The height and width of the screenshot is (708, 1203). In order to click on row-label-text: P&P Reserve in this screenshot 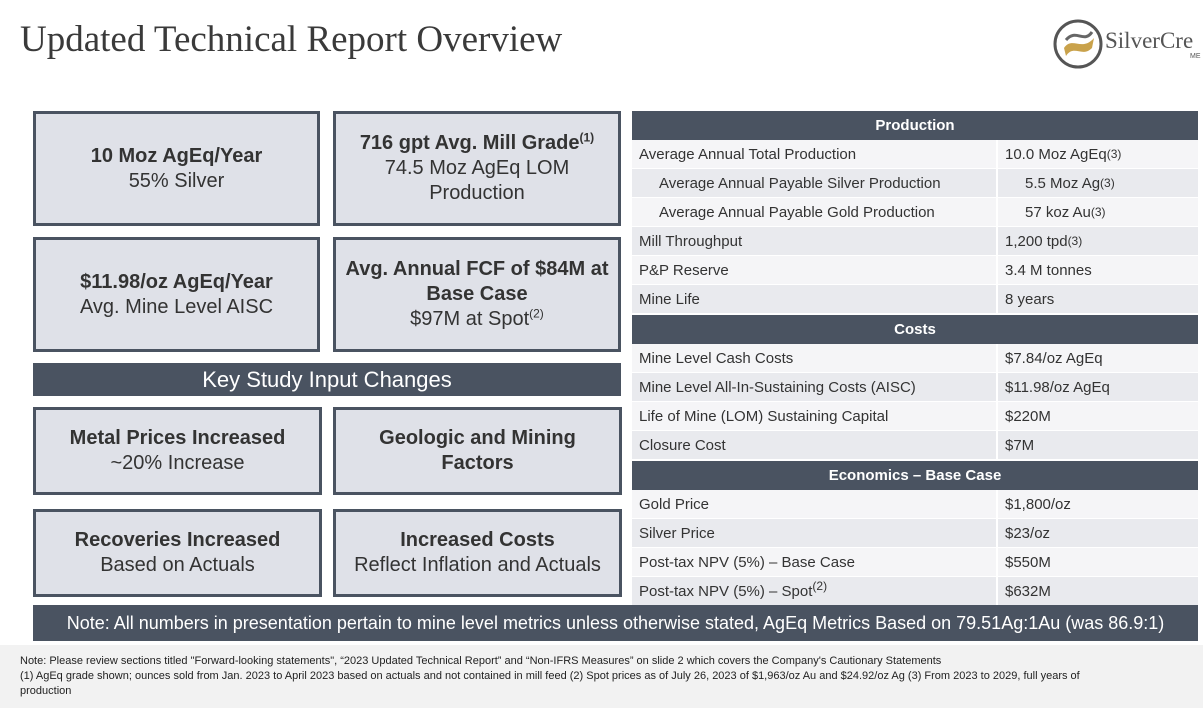, I will do `click(684, 270)`.